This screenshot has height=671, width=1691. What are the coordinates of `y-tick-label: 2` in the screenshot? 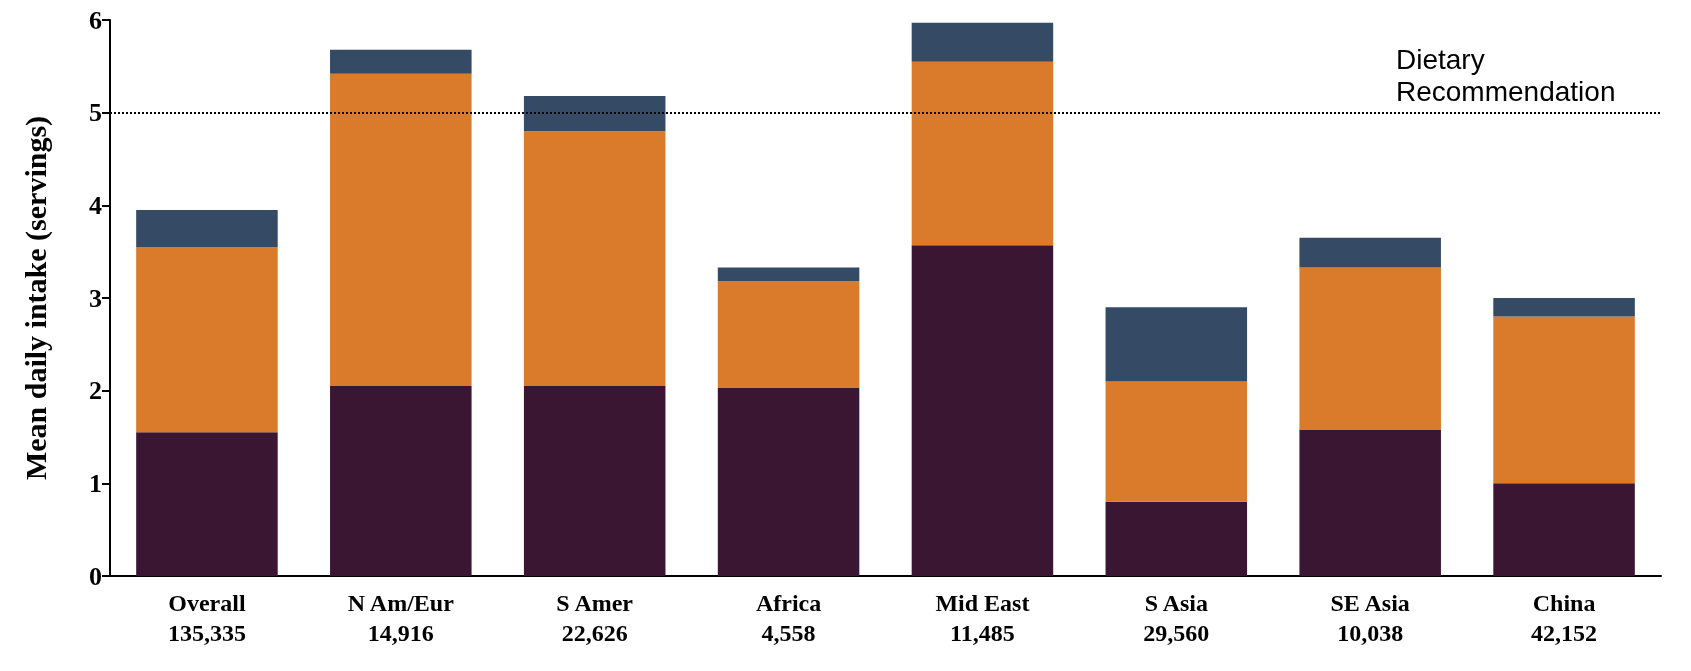 It's located at (95, 391).